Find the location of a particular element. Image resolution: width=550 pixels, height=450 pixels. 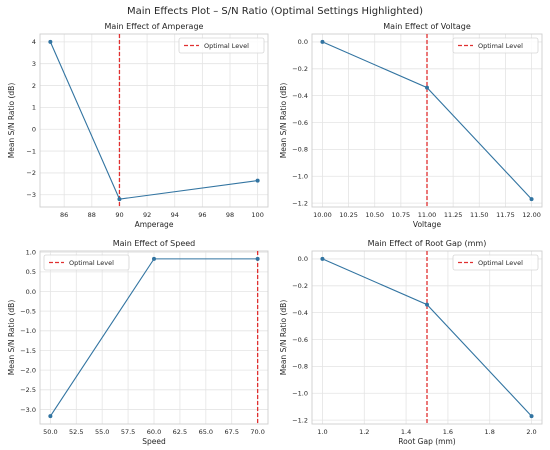

x-tick-label: 70.0 is located at coordinates (257, 432).